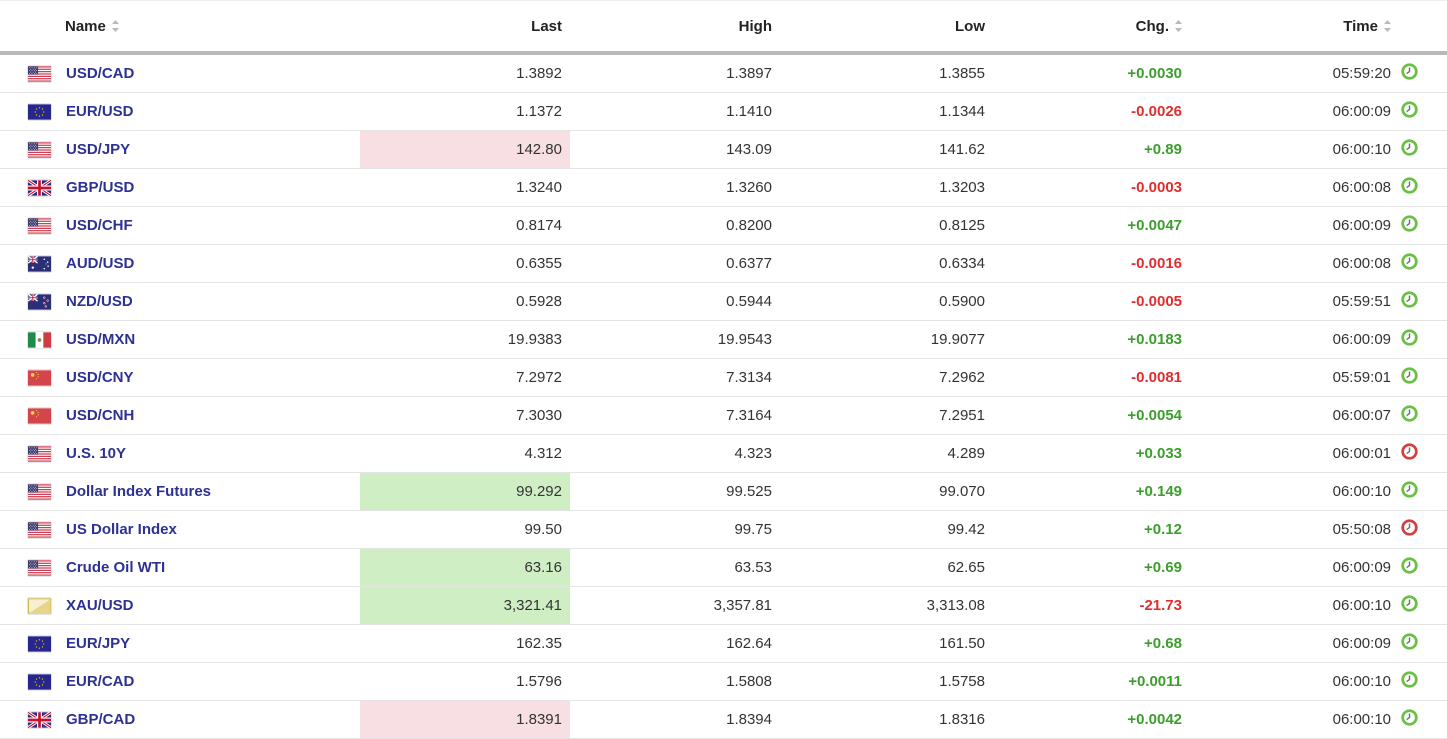 The width and height of the screenshot is (1447, 739). I want to click on change-cell: +0.69, so click(1091, 567).